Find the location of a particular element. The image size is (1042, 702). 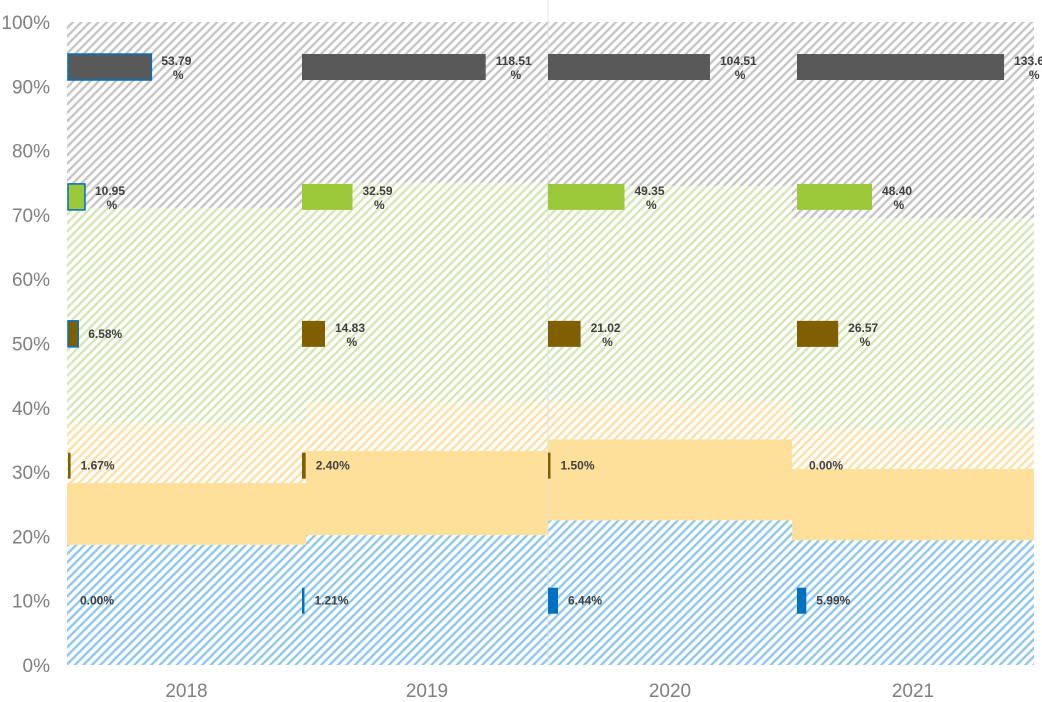

band-3-2019 is located at coordinates (427, 426).